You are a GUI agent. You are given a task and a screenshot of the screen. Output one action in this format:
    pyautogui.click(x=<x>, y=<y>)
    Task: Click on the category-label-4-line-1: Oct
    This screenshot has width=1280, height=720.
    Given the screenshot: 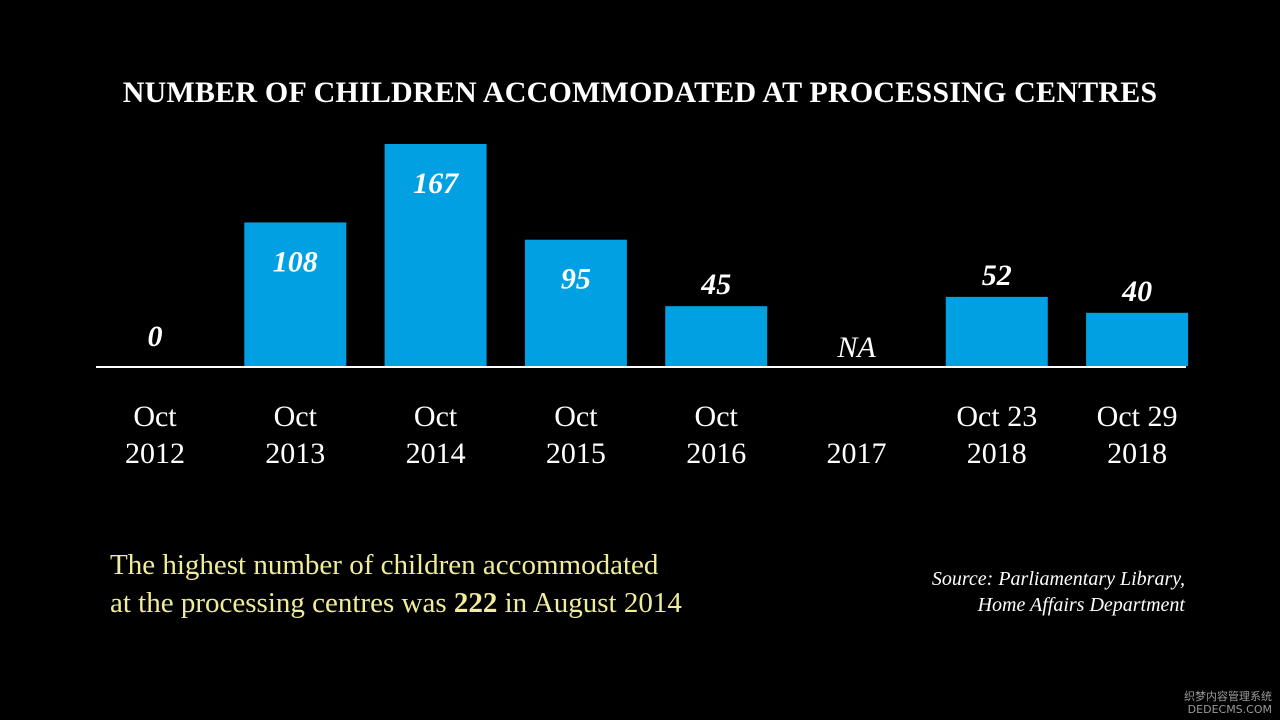 What is the action you would take?
    pyautogui.click(x=717, y=416)
    